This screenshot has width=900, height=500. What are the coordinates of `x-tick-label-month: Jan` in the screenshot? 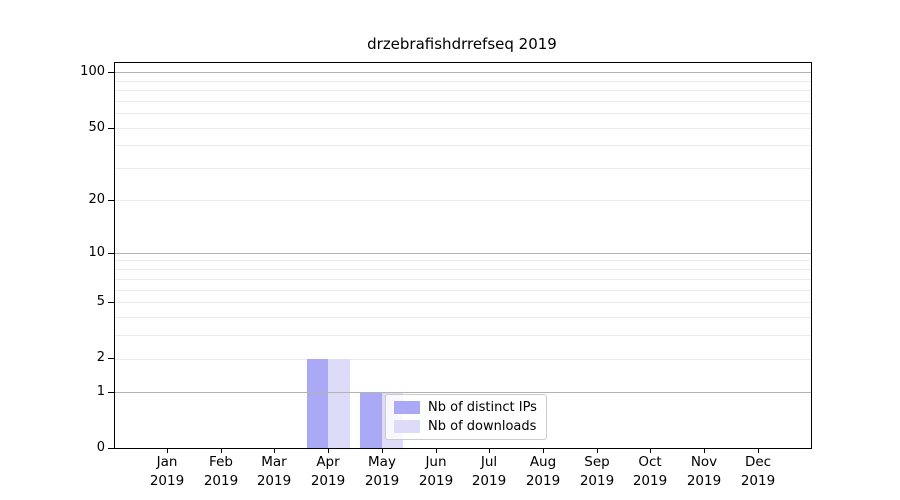 It's located at (167, 462).